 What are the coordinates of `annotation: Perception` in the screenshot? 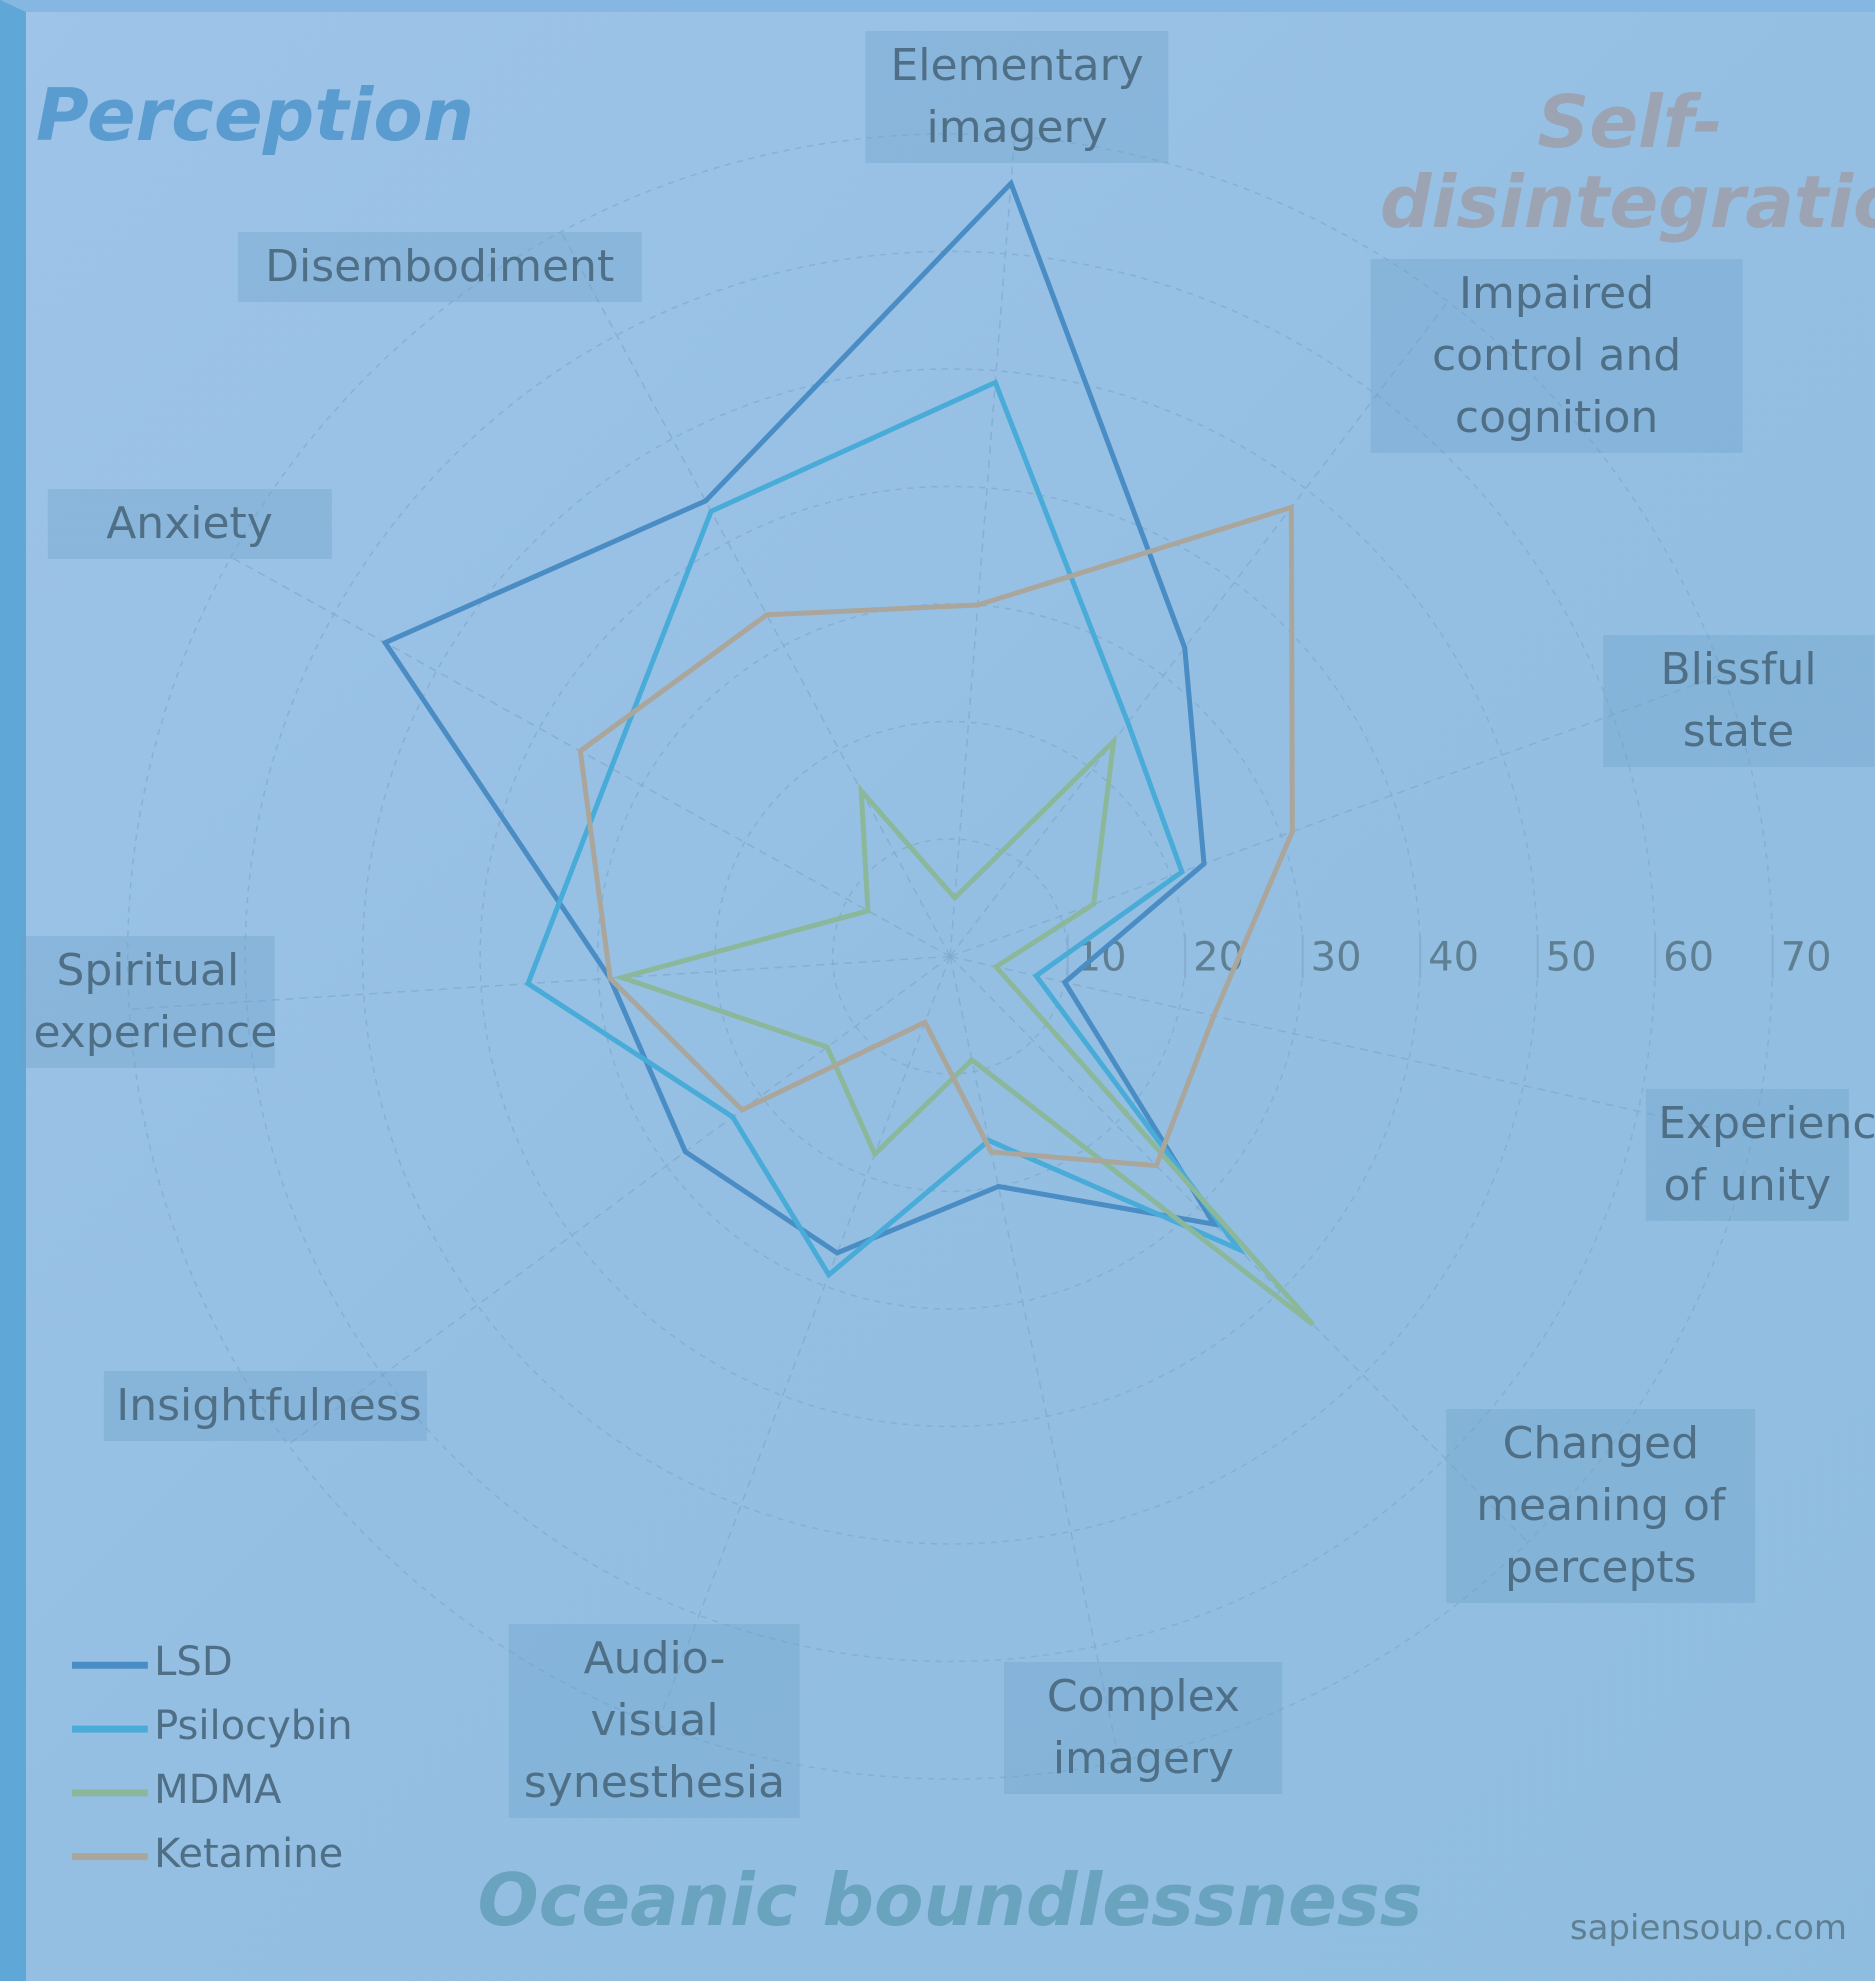 It's located at (255, 115).